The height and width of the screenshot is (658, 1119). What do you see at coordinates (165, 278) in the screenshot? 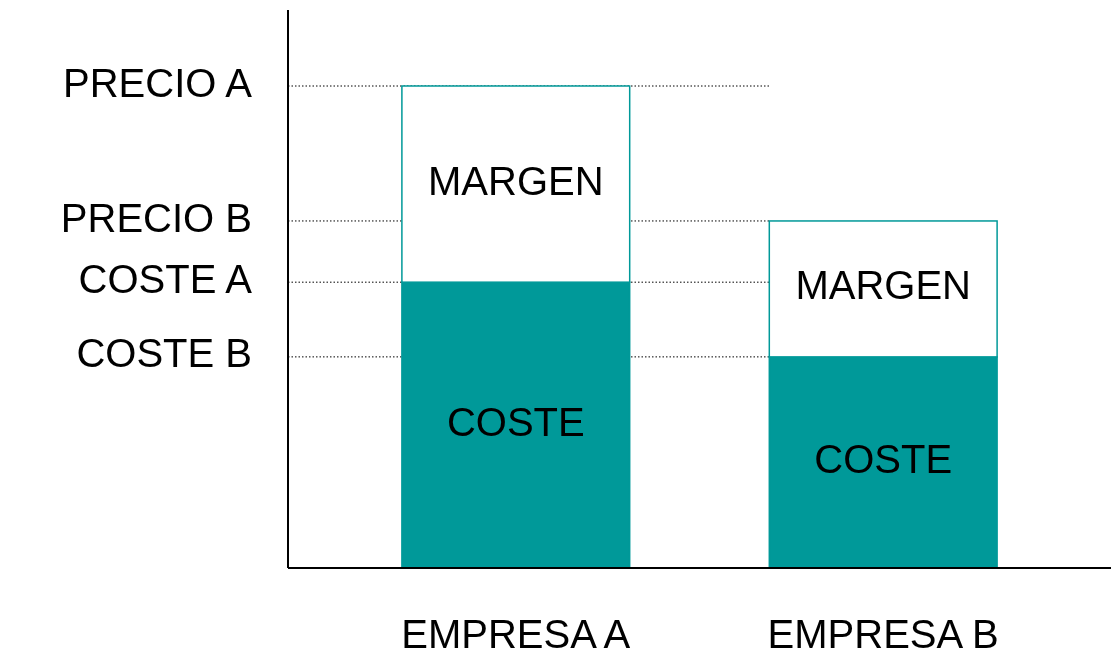
I see `ref-line-label: COSTE A` at bounding box center [165, 278].